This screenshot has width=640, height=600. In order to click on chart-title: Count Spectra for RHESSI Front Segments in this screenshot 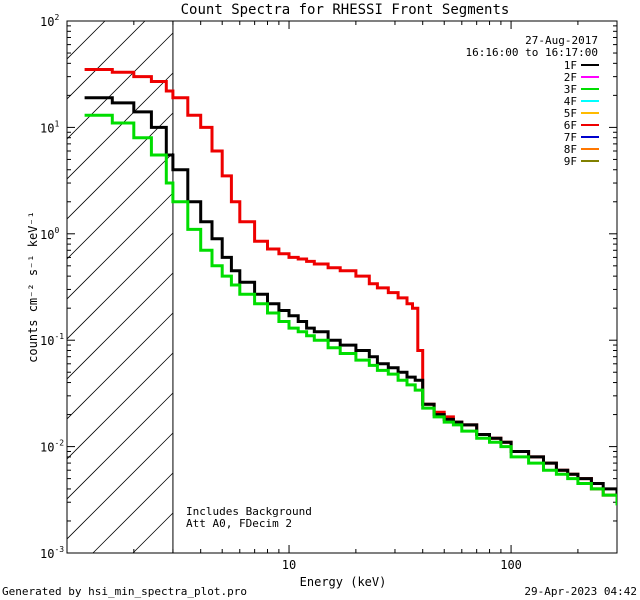, I will do `click(345, 10)`.